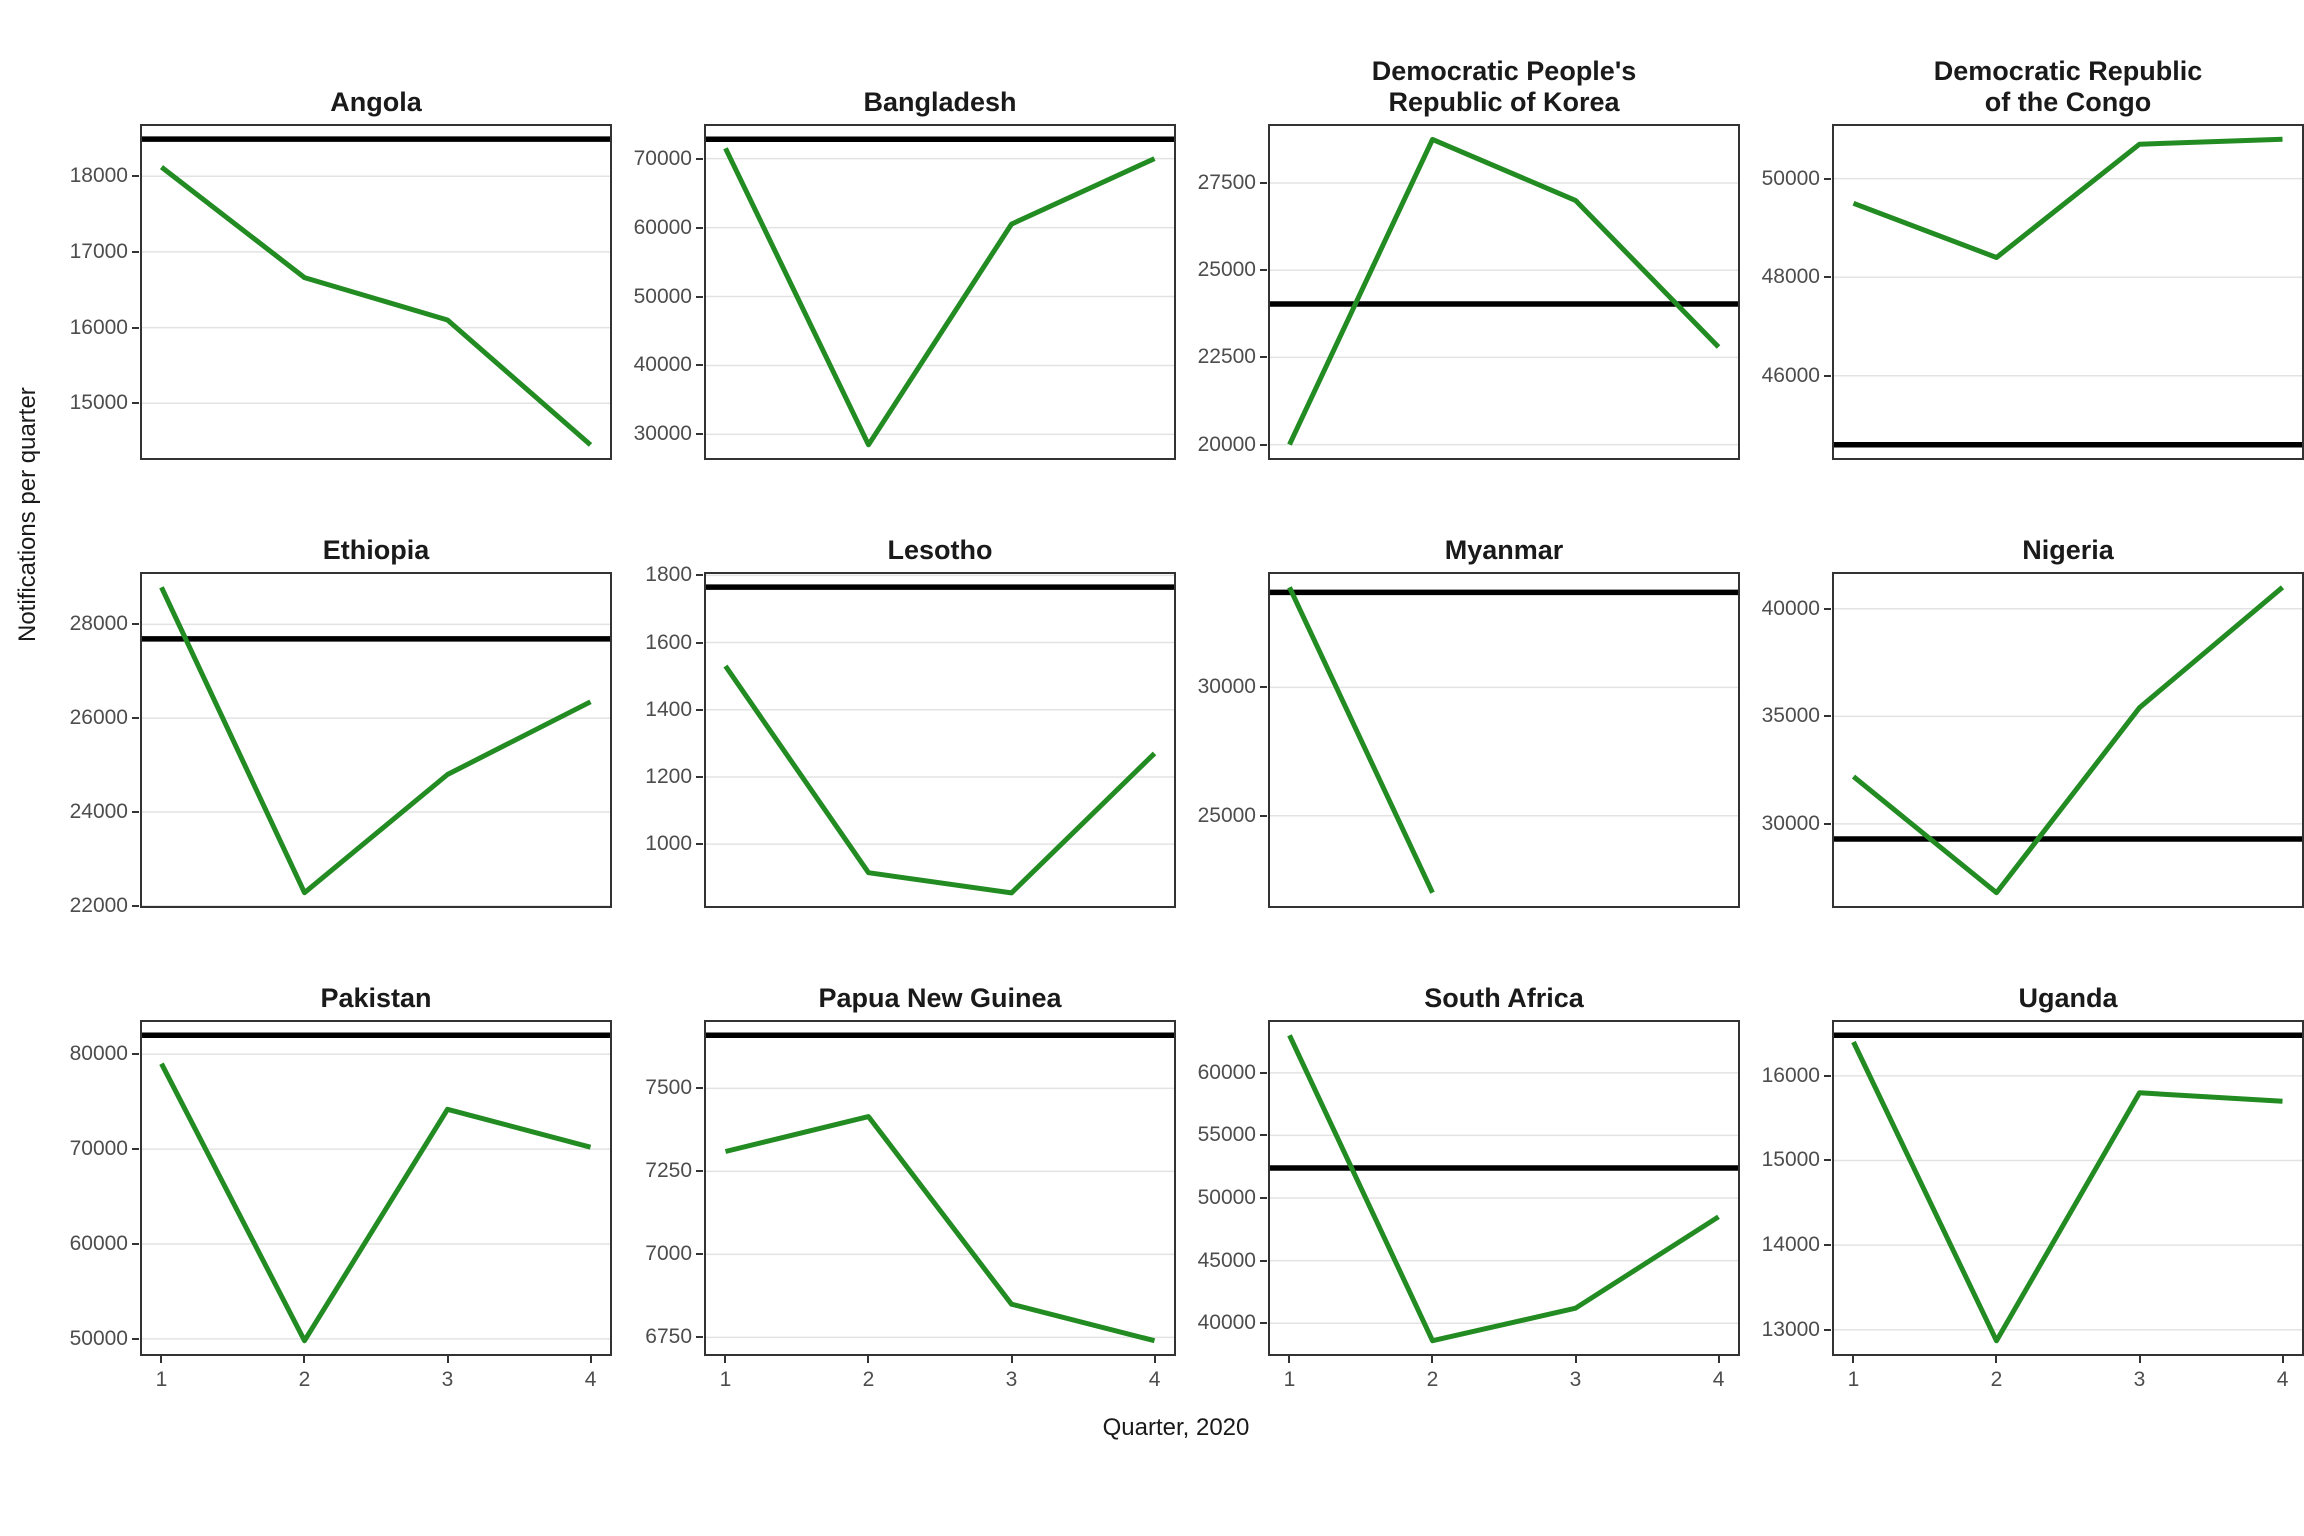 This screenshot has height=1536, width=2304. Describe the element at coordinates (1790, 1245) in the screenshot. I see `y-tick-label: 14000` at that location.